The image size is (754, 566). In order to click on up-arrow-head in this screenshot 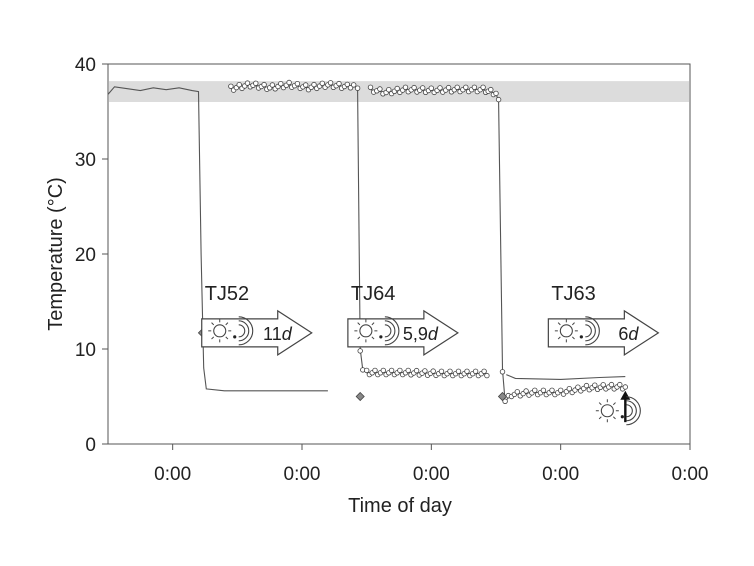, I will do `click(625, 395)`.